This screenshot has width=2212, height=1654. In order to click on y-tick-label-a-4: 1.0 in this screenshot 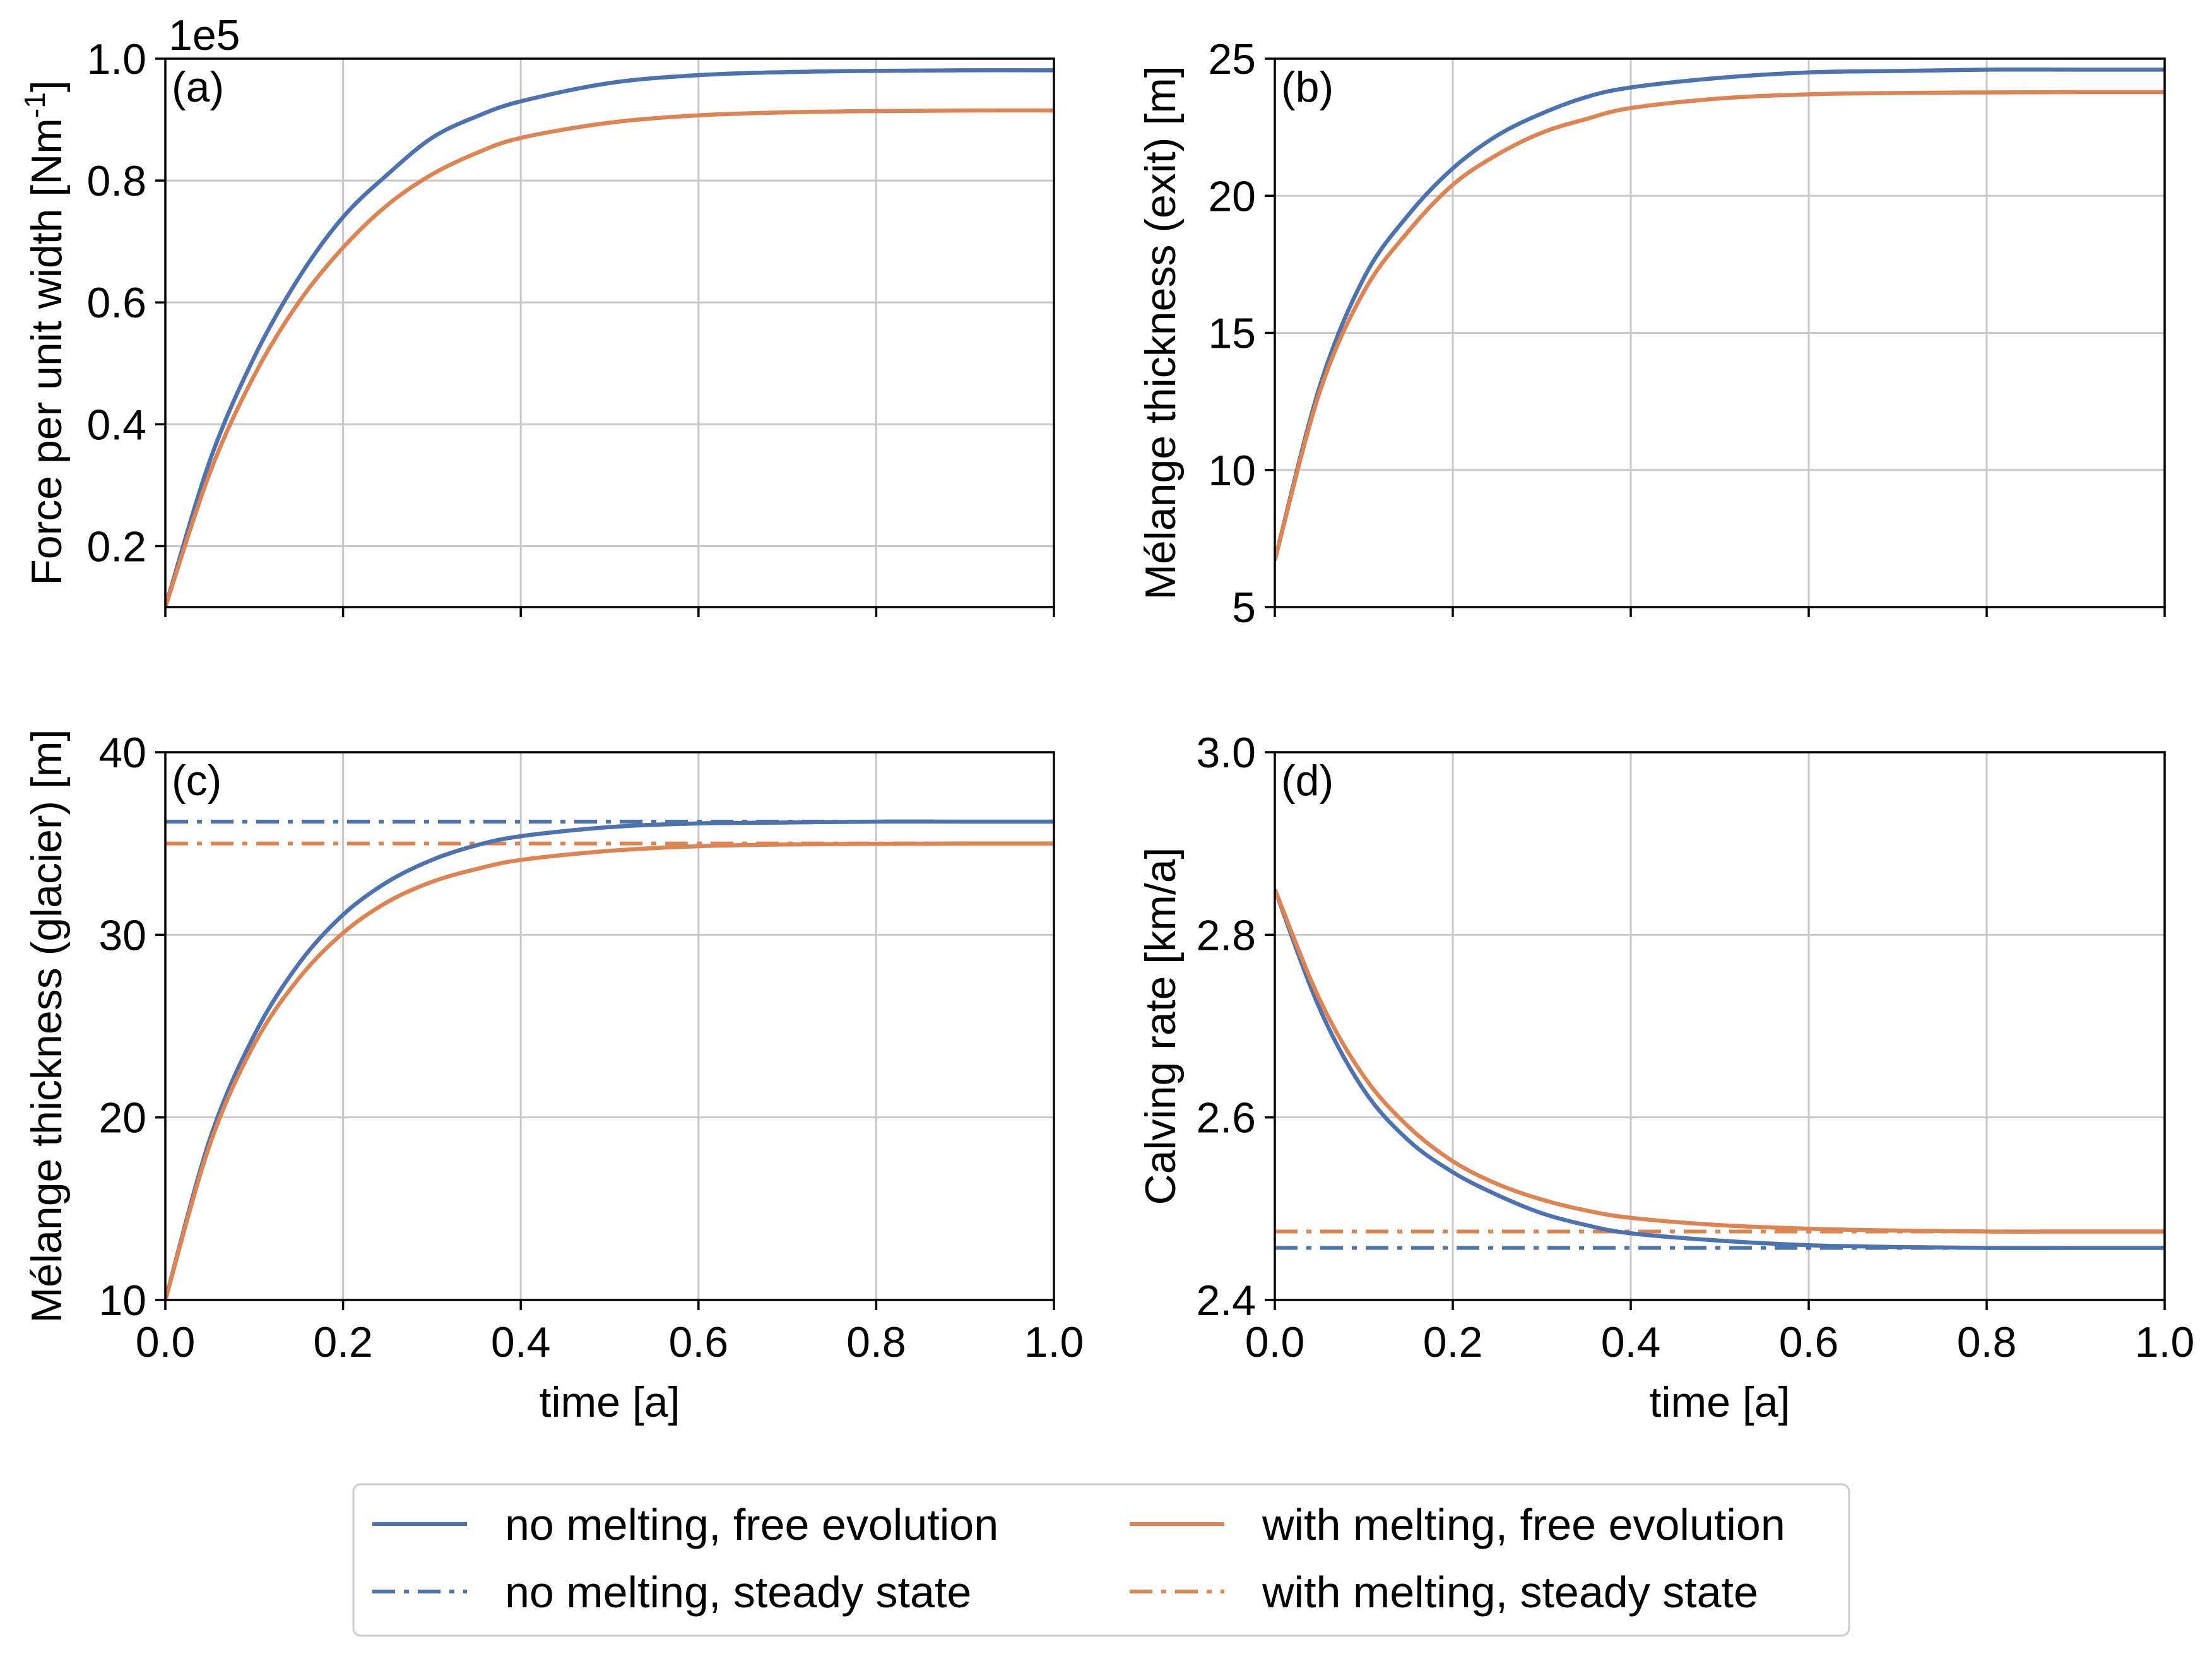, I will do `click(116, 59)`.